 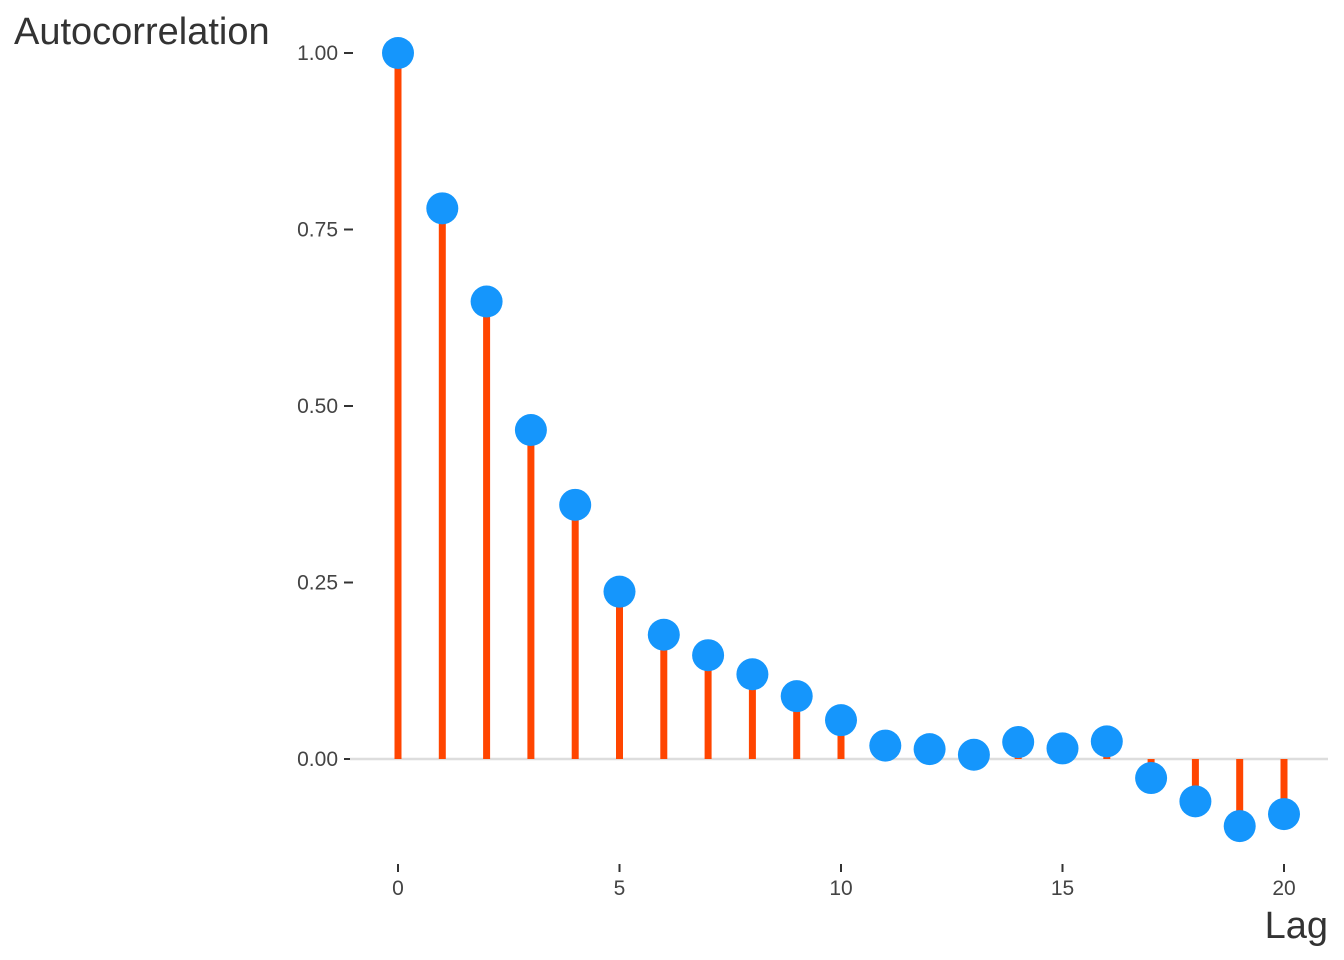 What do you see at coordinates (317, 53) in the screenshot?
I see `y-tick-label: 1.00` at bounding box center [317, 53].